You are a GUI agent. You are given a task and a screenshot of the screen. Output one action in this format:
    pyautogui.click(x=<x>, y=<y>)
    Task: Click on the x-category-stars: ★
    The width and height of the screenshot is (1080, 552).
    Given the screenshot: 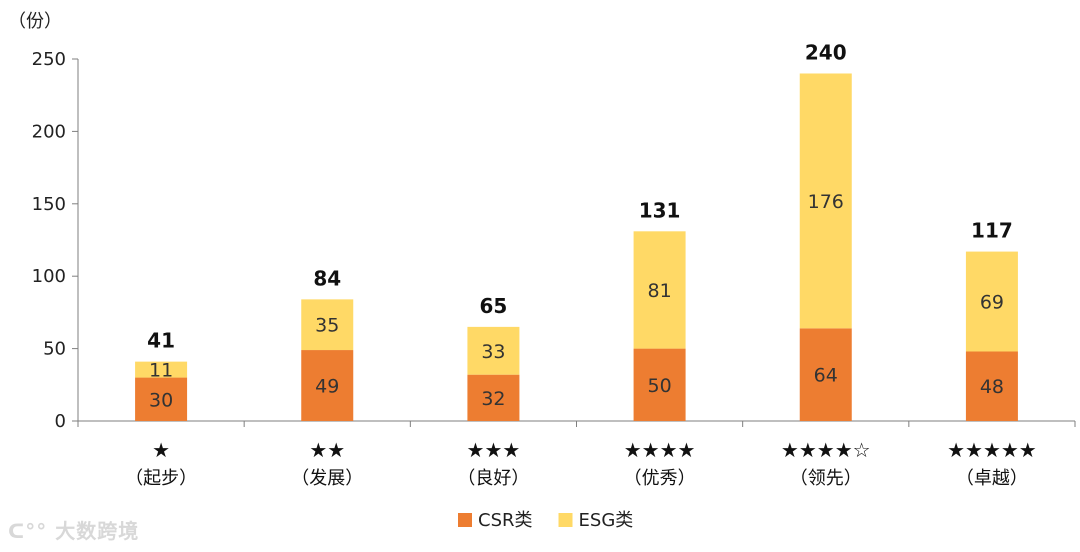 What is the action you would take?
    pyautogui.click(x=161, y=450)
    